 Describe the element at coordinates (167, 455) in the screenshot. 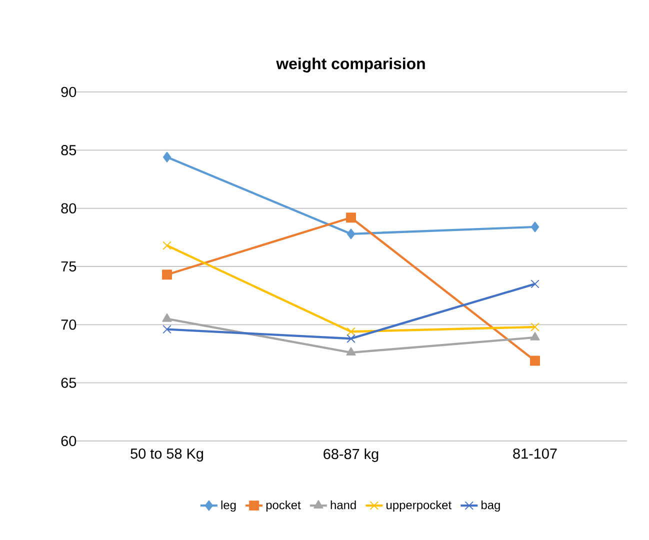

I see `x-tick-label: 50 to 58 Kg` at that location.